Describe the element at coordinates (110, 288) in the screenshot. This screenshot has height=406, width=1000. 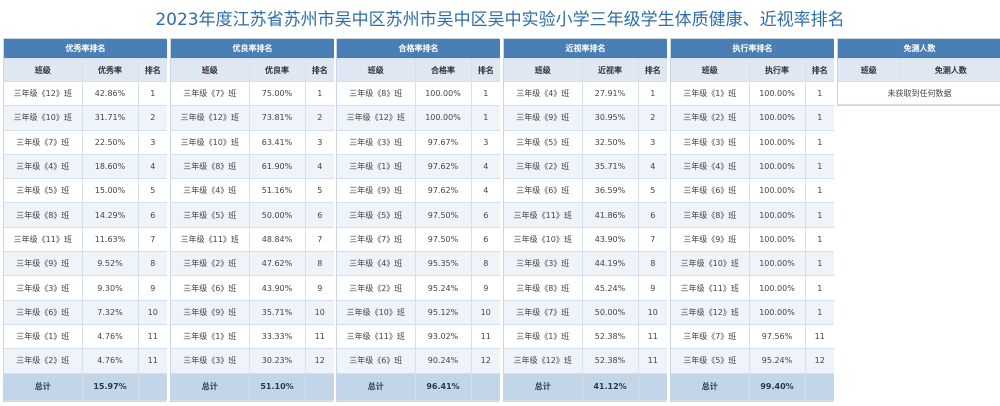
I see `rate-cell: 9.30%` at that location.